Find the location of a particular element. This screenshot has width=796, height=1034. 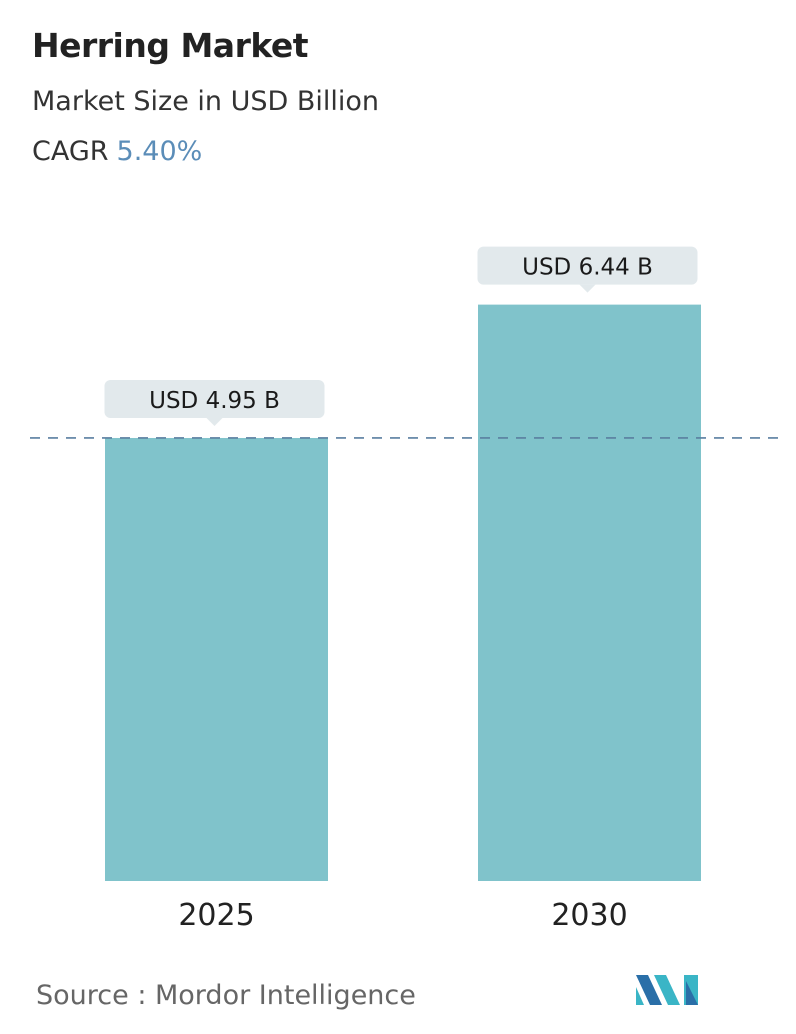

data-label-text: USD 4.95 B is located at coordinates (214, 401).